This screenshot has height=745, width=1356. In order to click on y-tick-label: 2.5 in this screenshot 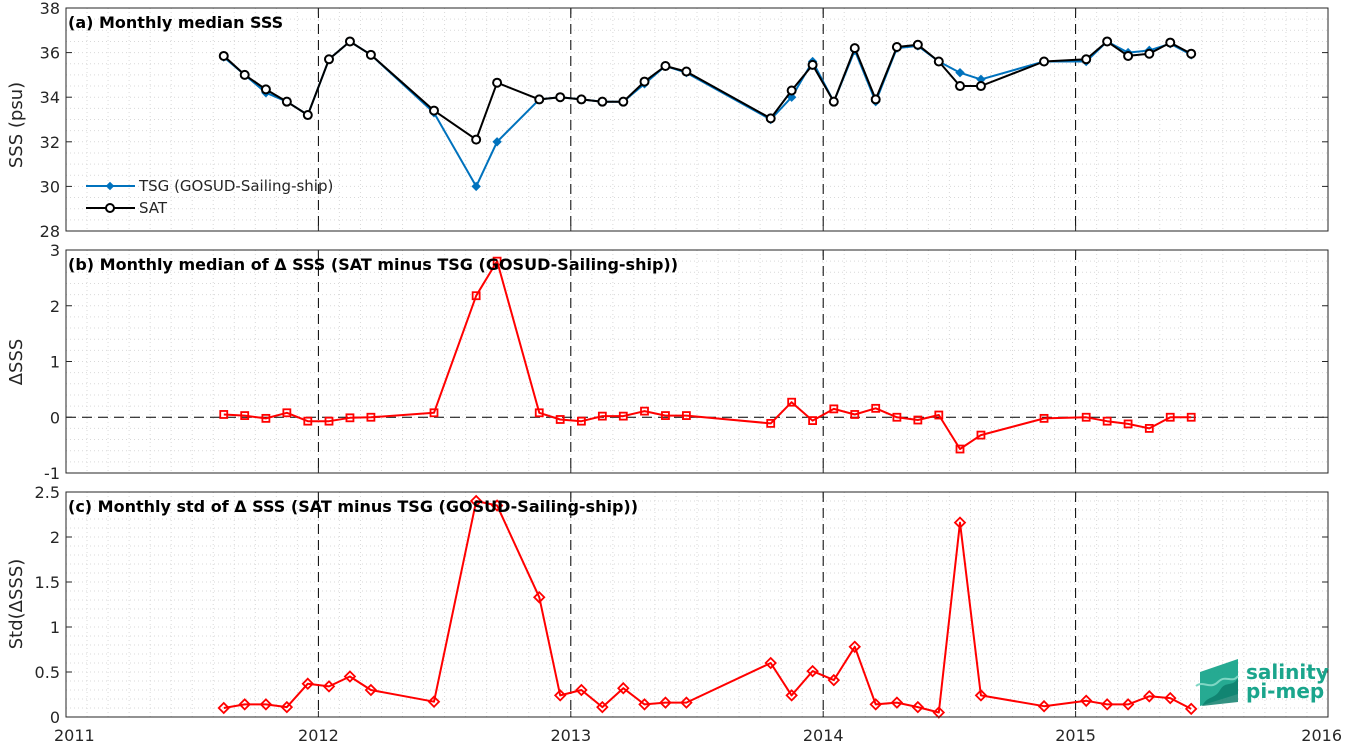, I will do `click(47, 492)`.